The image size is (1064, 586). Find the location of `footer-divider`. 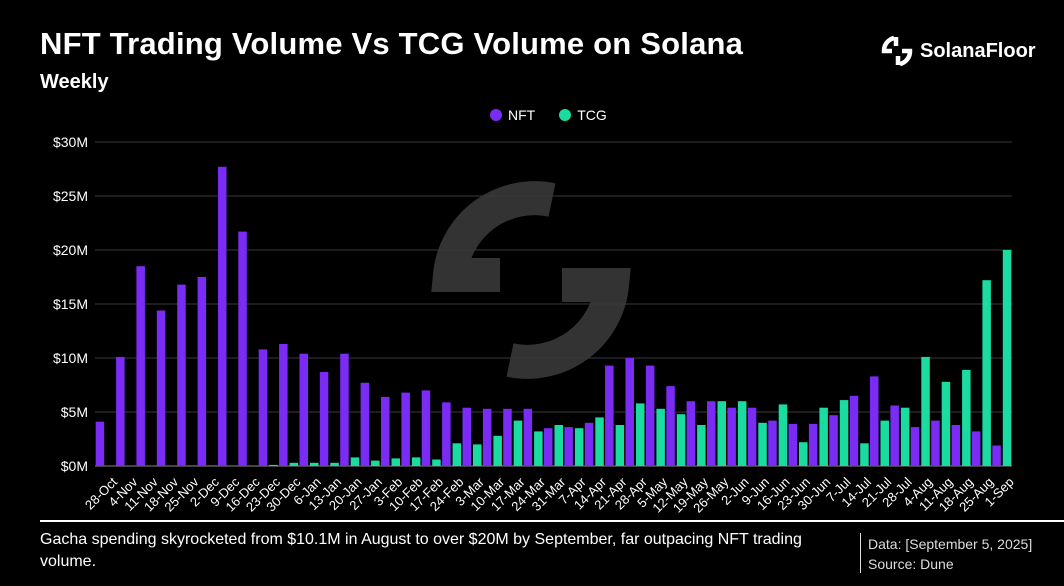

footer-divider is located at coordinates (552, 521).